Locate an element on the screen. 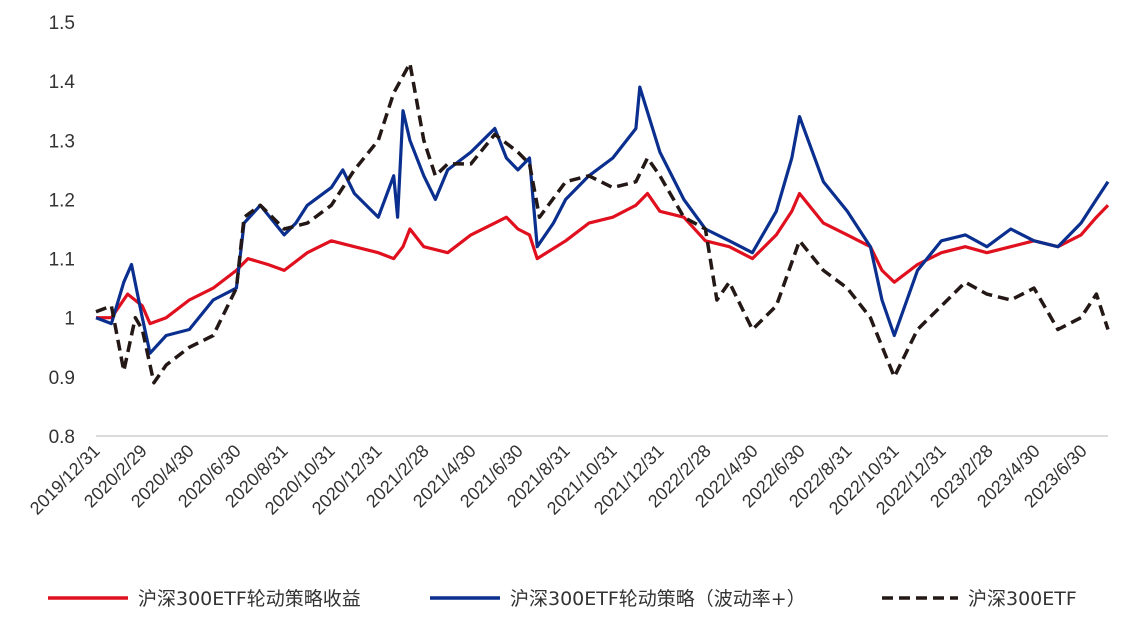 This screenshot has height=621, width=1122. y-tick-label: 0.9 is located at coordinates (62, 378).